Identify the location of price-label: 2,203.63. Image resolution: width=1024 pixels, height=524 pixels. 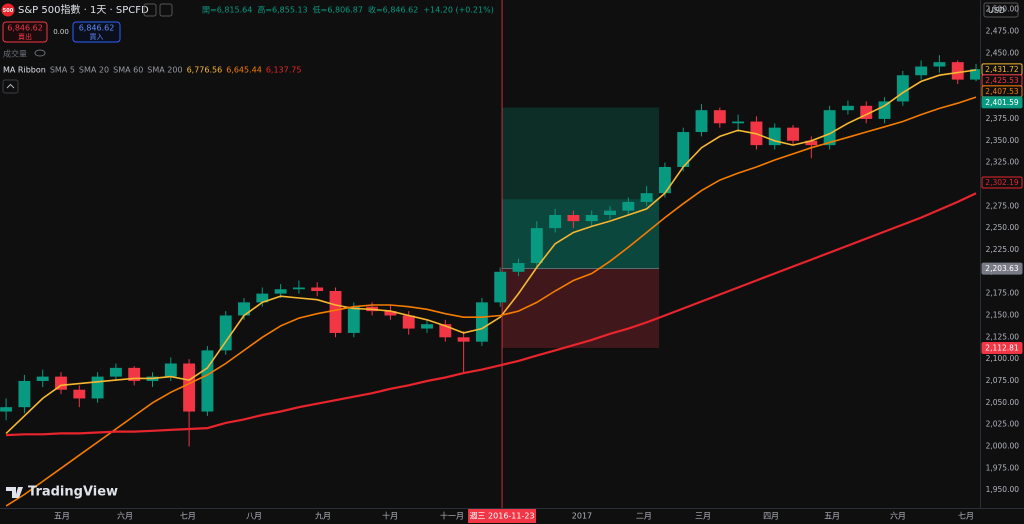
(1002, 268).